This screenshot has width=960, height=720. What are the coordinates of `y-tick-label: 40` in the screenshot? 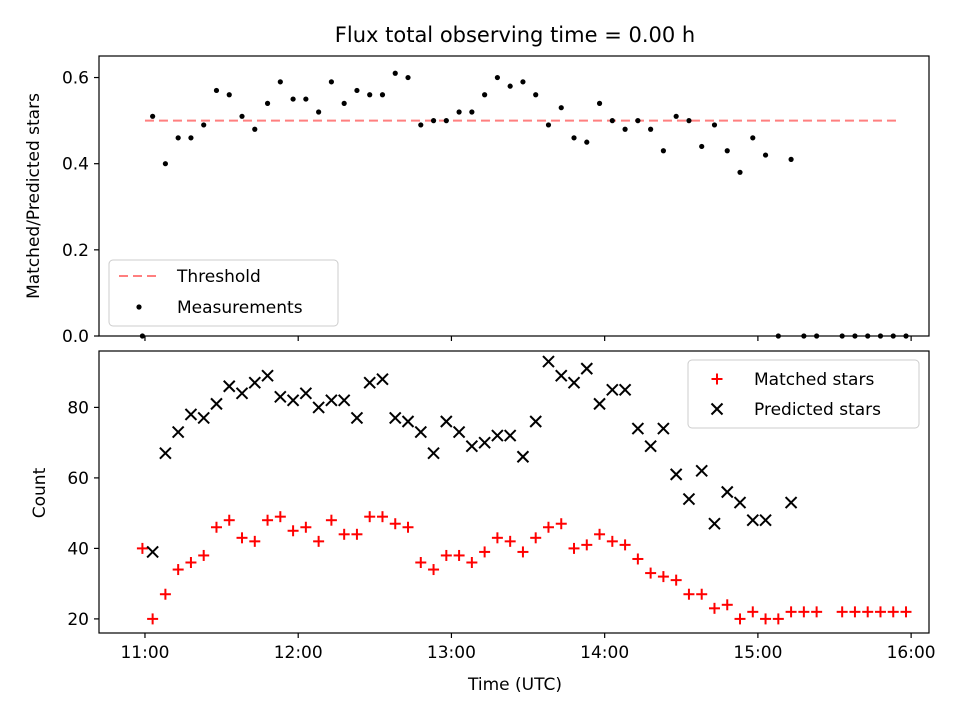 It's located at (78, 549).